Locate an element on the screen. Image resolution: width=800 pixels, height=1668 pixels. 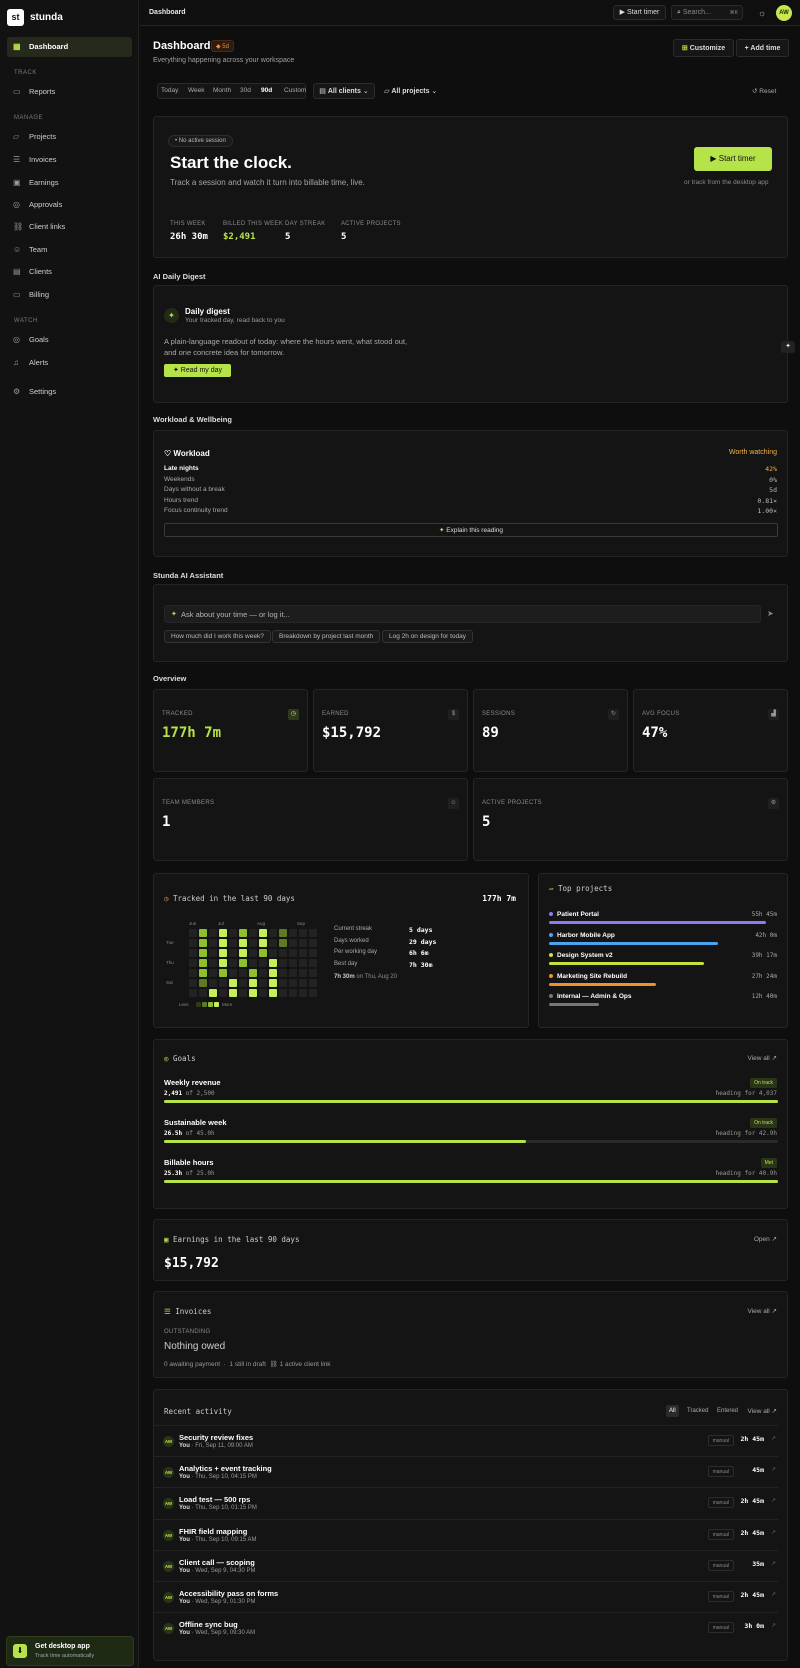
projects-filter: ▱ All projects ⌄ is located at coordinates (411, 91).